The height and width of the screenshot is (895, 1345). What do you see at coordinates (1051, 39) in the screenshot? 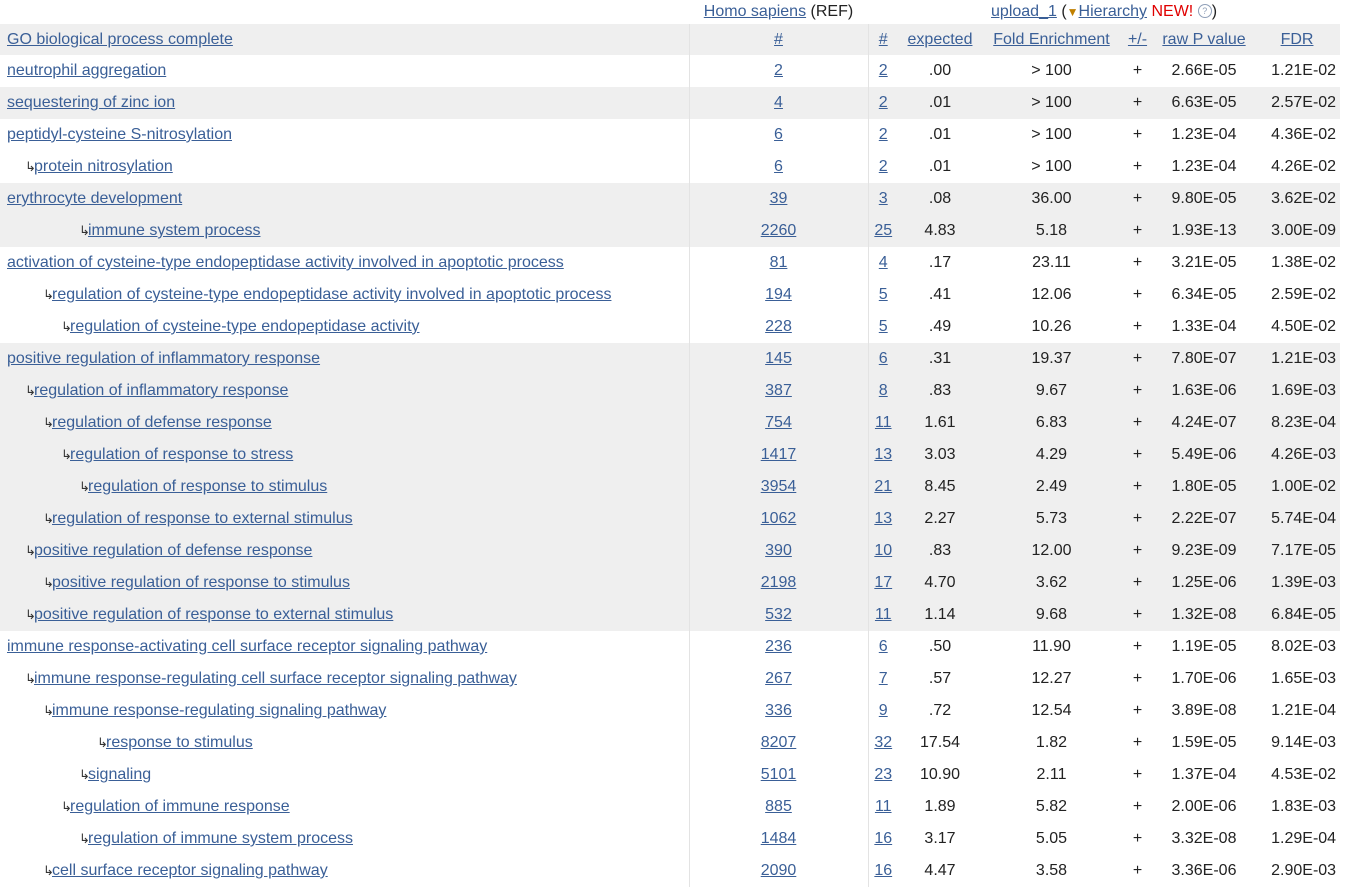
I see `sort-fold-link: Fold Enrichment` at bounding box center [1051, 39].